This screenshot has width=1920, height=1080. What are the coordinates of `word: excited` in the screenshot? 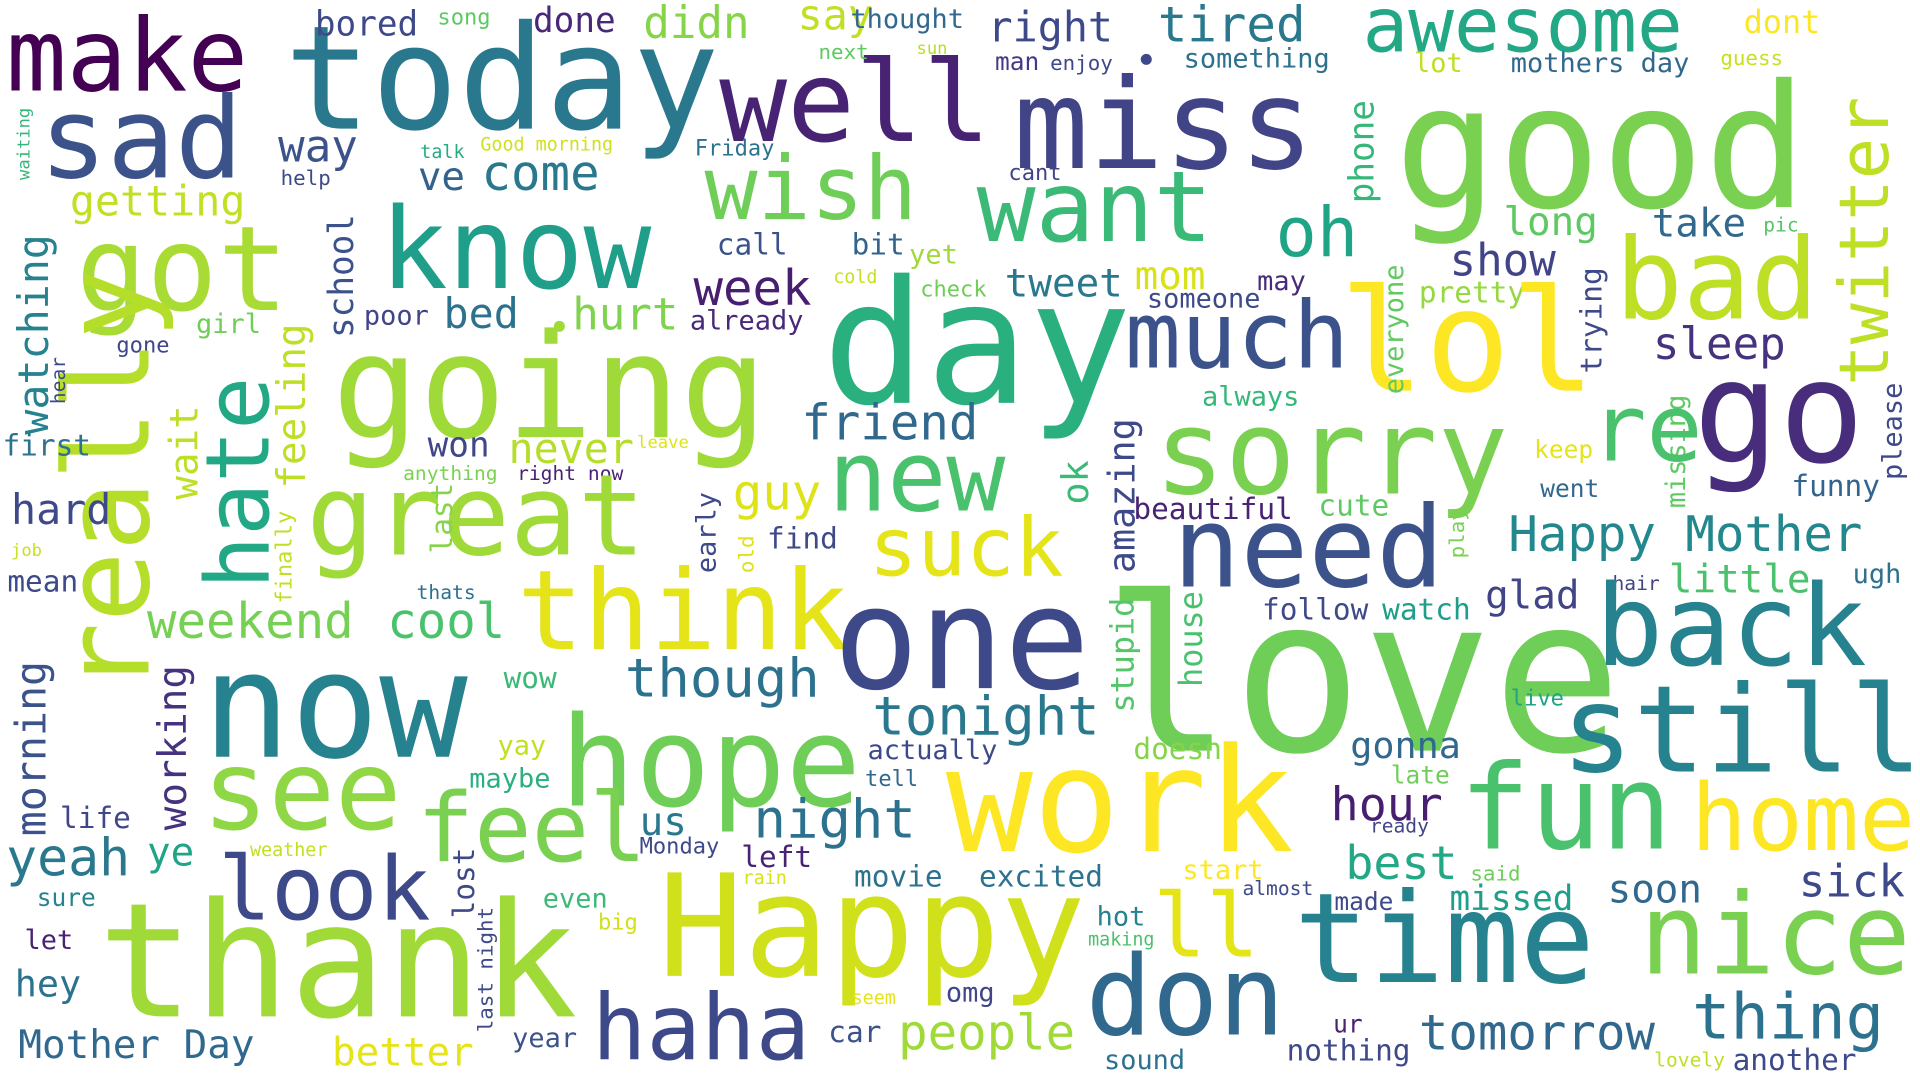 It's located at (1041, 876).